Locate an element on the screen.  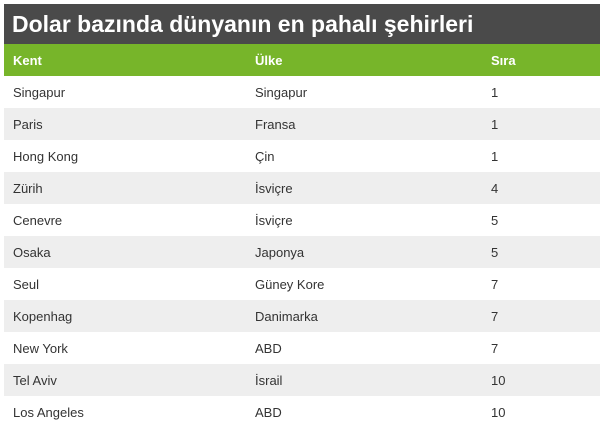
cell-country: Singapur is located at coordinates (281, 92).